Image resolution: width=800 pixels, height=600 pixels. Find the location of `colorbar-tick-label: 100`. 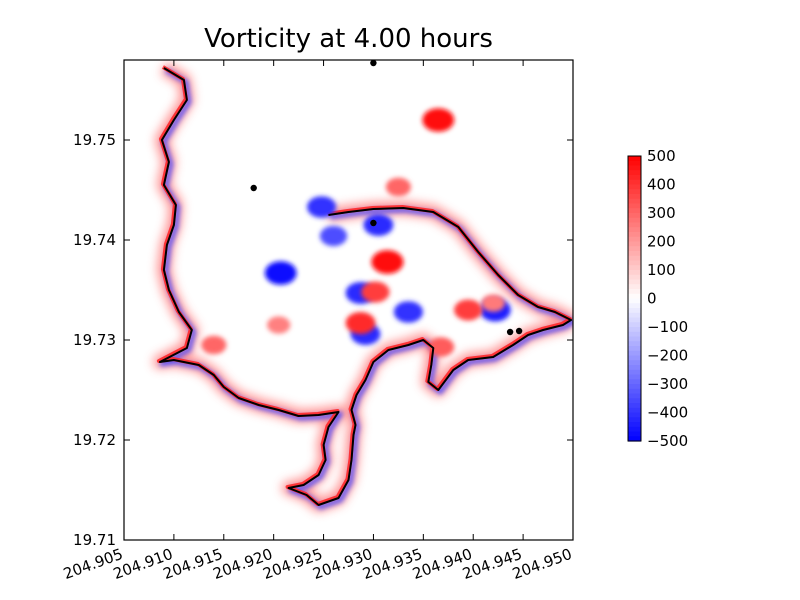

colorbar-tick-label: 100 is located at coordinates (661, 270).